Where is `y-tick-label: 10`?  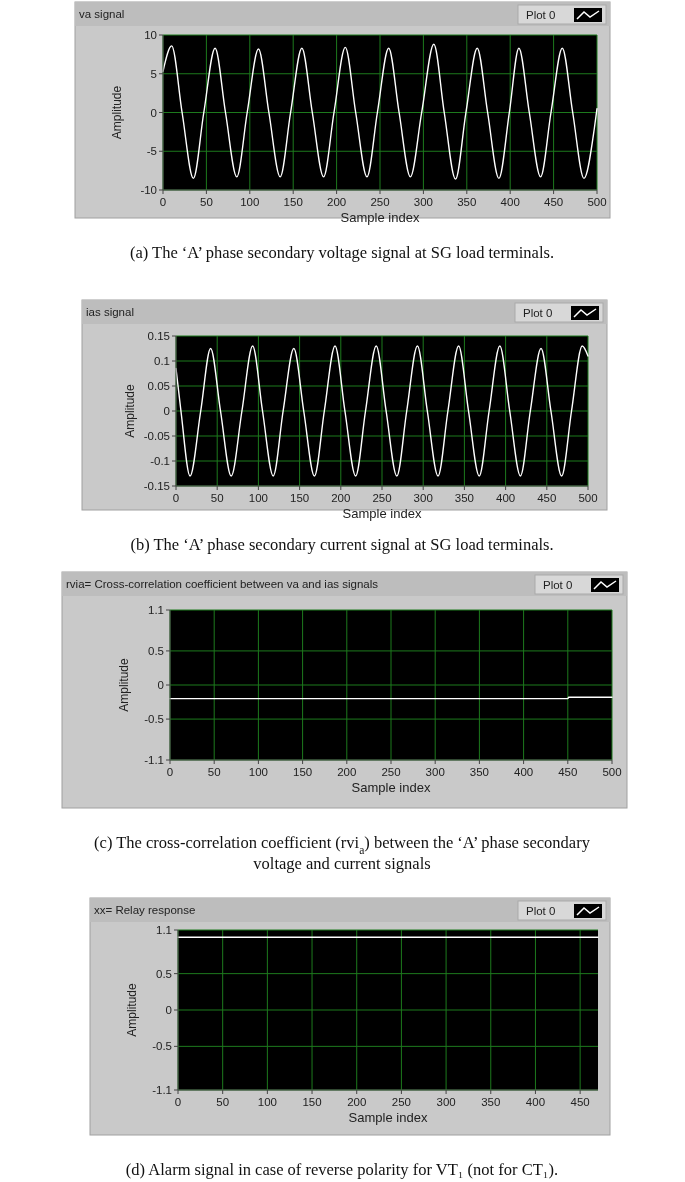 y-tick-label: 10 is located at coordinates (150, 35).